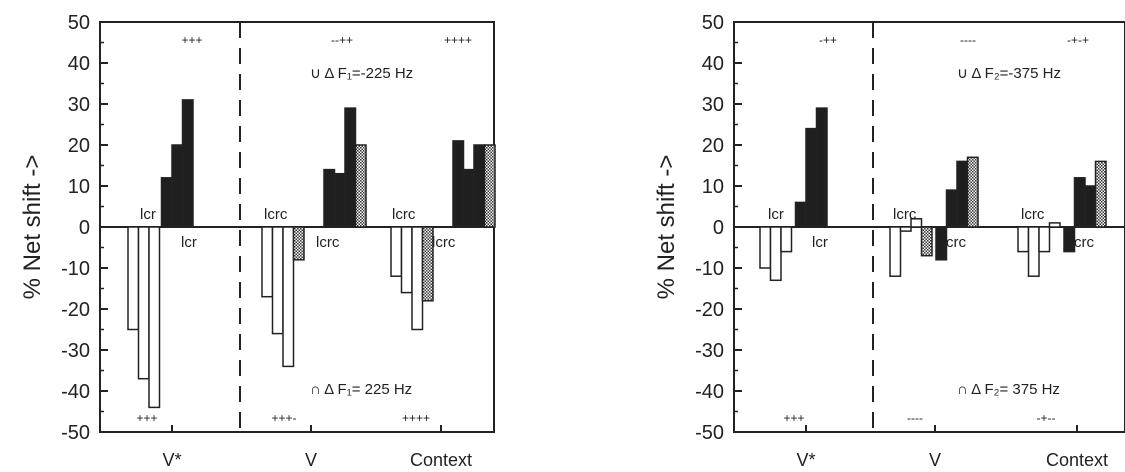 This screenshot has height=472, width=1125. What do you see at coordinates (1009, 73) in the screenshot?
I see `delta-f-top-label: ∪ Δ F₂=-375 Hz` at bounding box center [1009, 73].